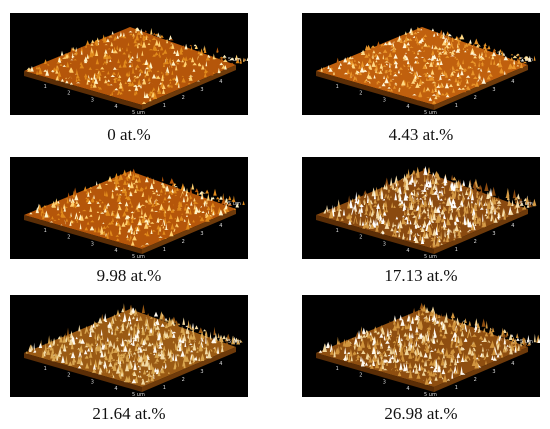 The image size is (550, 429). Describe the element at coordinates (384, 244) in the screenshot. I see `axis-tick-label: 3` at that location.